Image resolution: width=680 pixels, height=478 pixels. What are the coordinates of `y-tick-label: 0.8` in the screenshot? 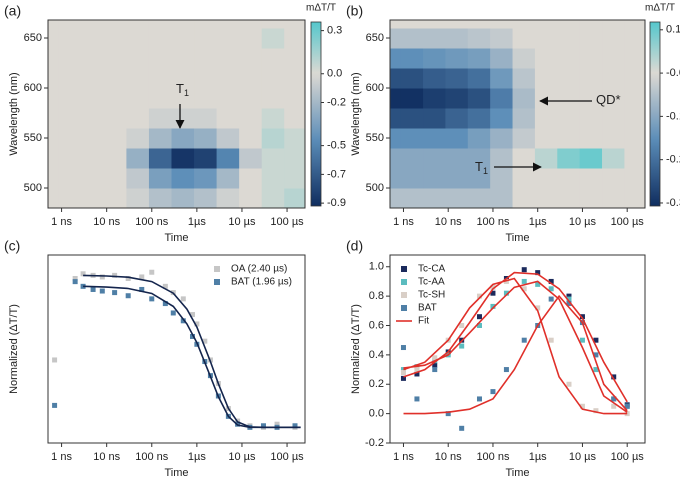 It's located at (376, 296).